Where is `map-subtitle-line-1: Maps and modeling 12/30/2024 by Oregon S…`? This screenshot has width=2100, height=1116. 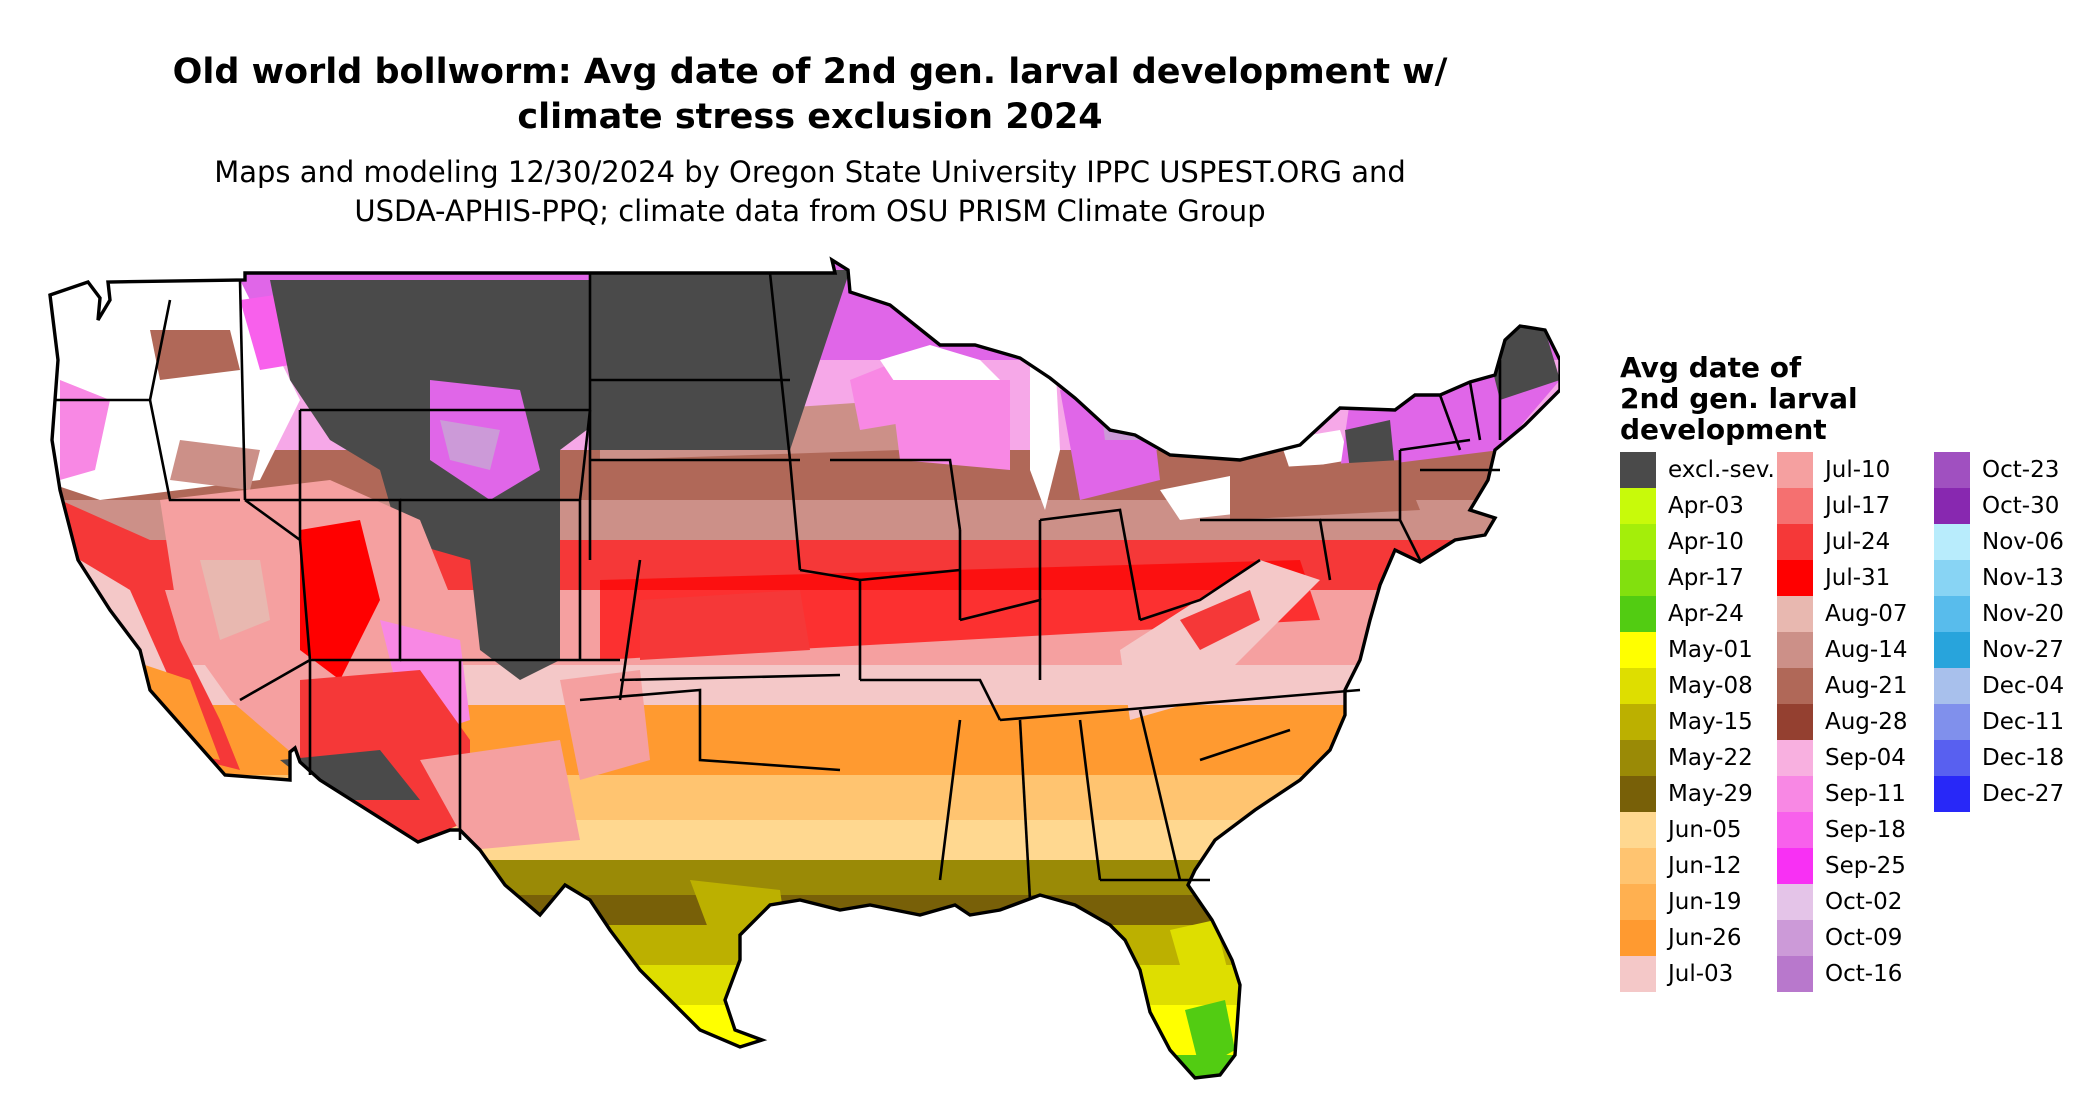 map-subtitle-line-1: Maps and modeling 12/30/2024 by Oregon S… is located at coordinates (810, 172).